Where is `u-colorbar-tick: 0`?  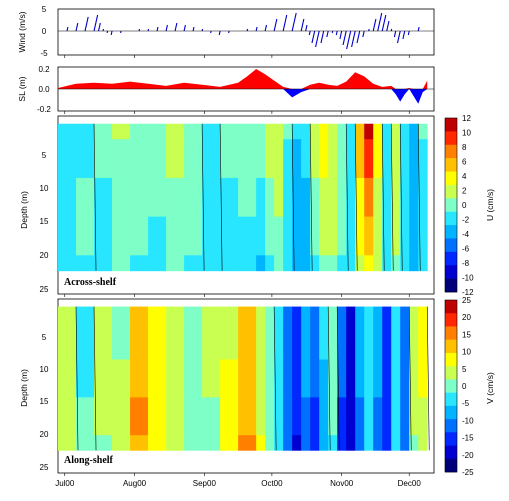 u-colorbar-tick: 0 is located at coordinates (464, 205).